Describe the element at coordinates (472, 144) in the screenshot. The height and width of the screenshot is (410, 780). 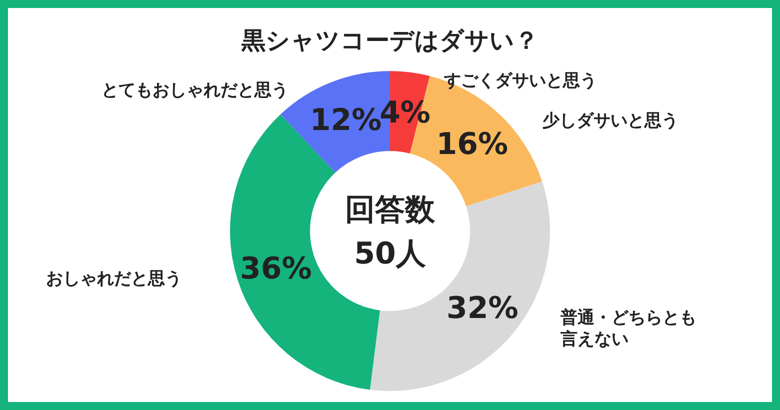
I see `data-label: 16%` at that location.